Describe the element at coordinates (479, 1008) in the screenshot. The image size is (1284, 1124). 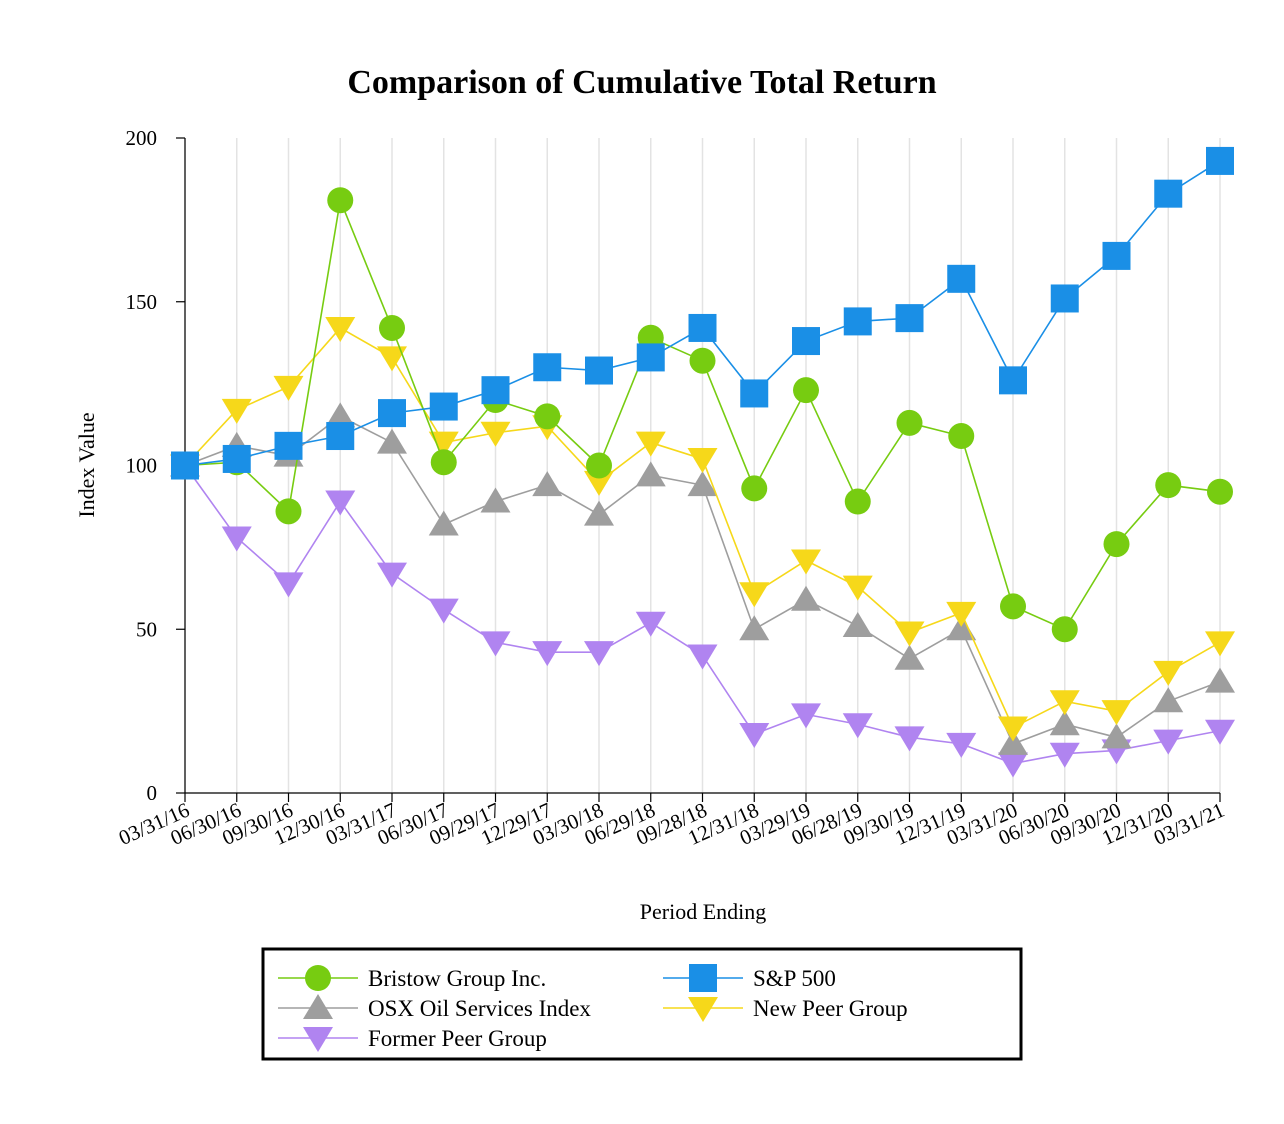
I see `legend-label: OSX Oil Services Index` at that location.